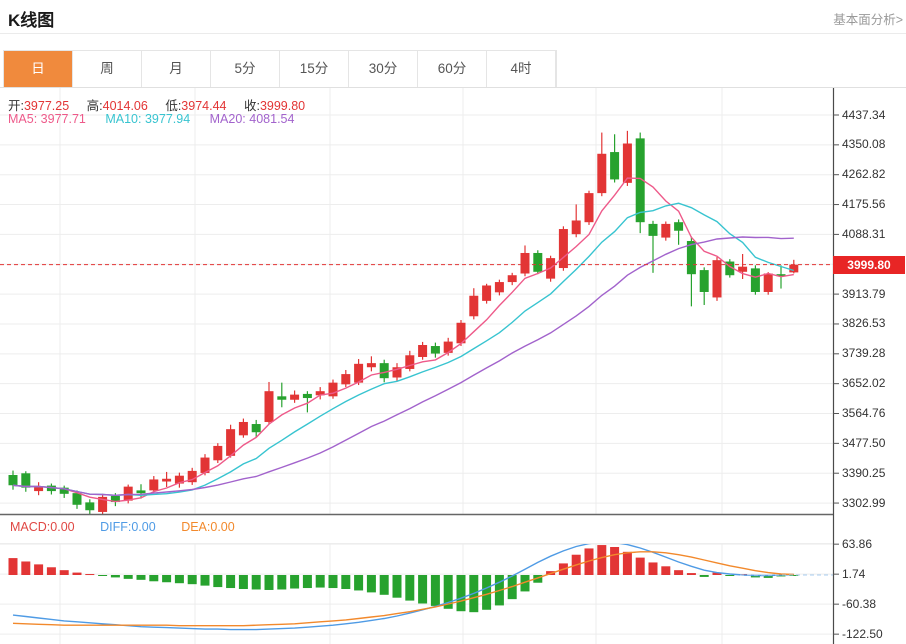 This screenshot has width=906, height=644. What do you see at coordinates (864, 442) in the screenshot?
I see `axis-tick-label: 3477.50` at bounding box center [864, 442].